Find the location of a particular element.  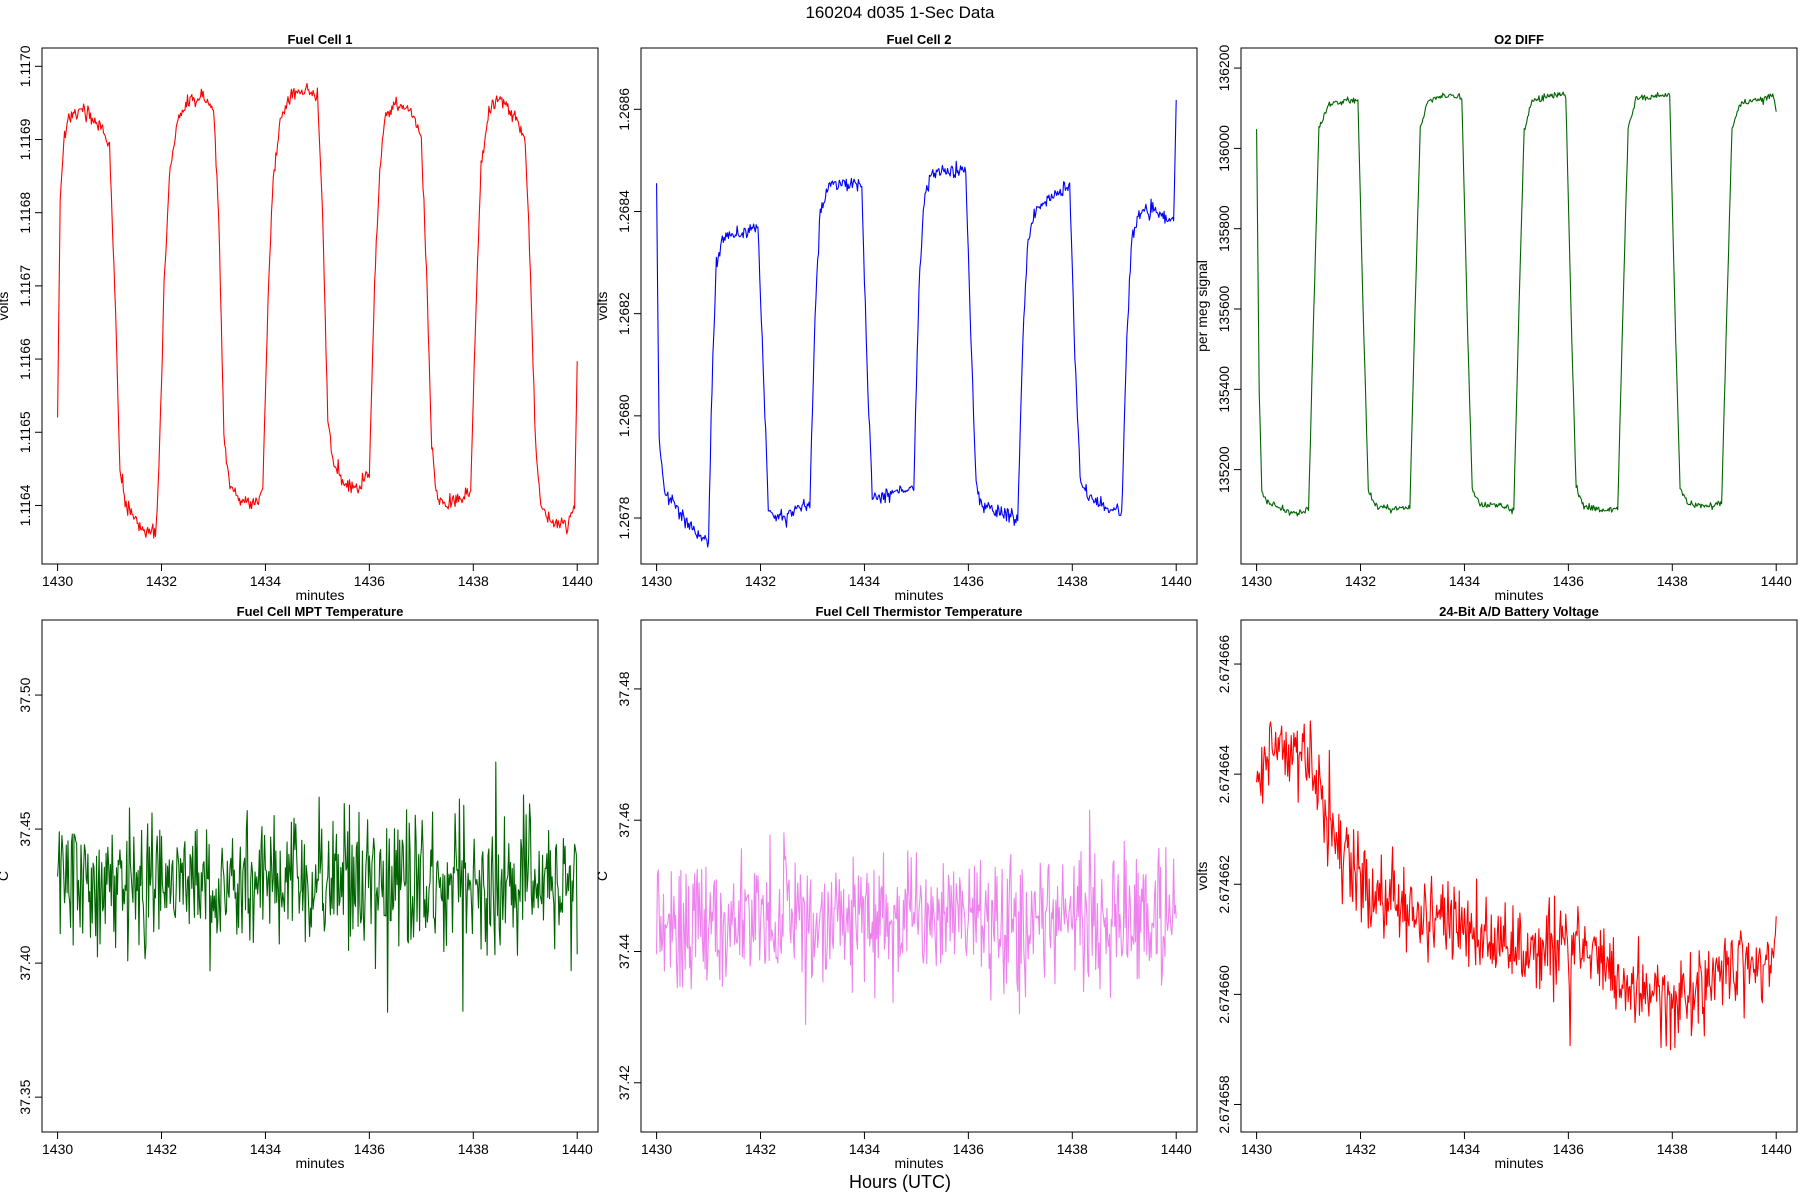

figure-title: 160204 d035 1-Sec Data is located at coordinates (900, 12).